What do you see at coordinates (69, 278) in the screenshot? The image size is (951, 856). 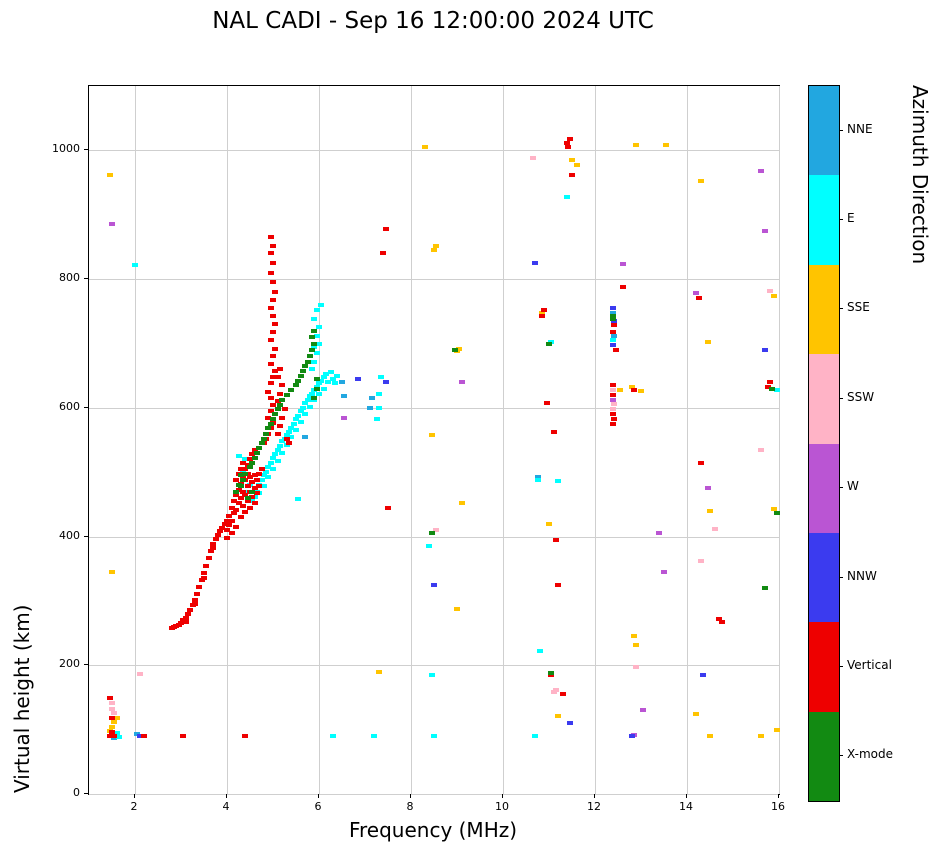 I see `y-tick-label: 800` at bounding box center [69, 278].